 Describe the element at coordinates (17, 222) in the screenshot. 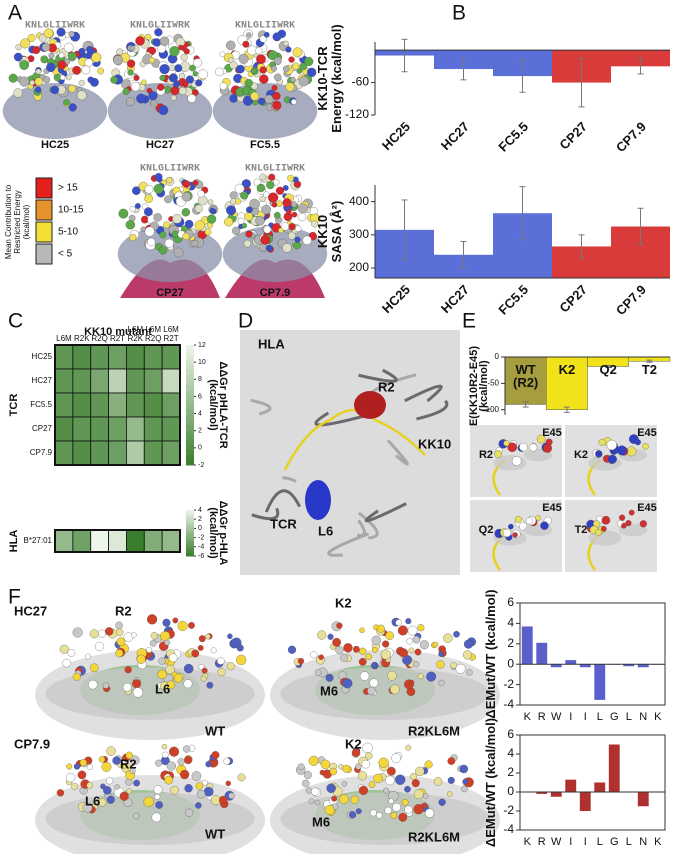

I see `legend-title-line: Restricted Energy` at that location.